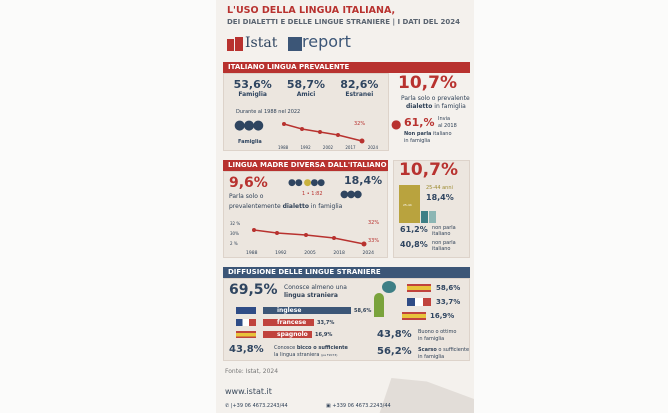  What do you see at coordinates (414, 229) in the screenshot?
I see `s2-a-value: 61,2%` at bounding box center [414, 229].